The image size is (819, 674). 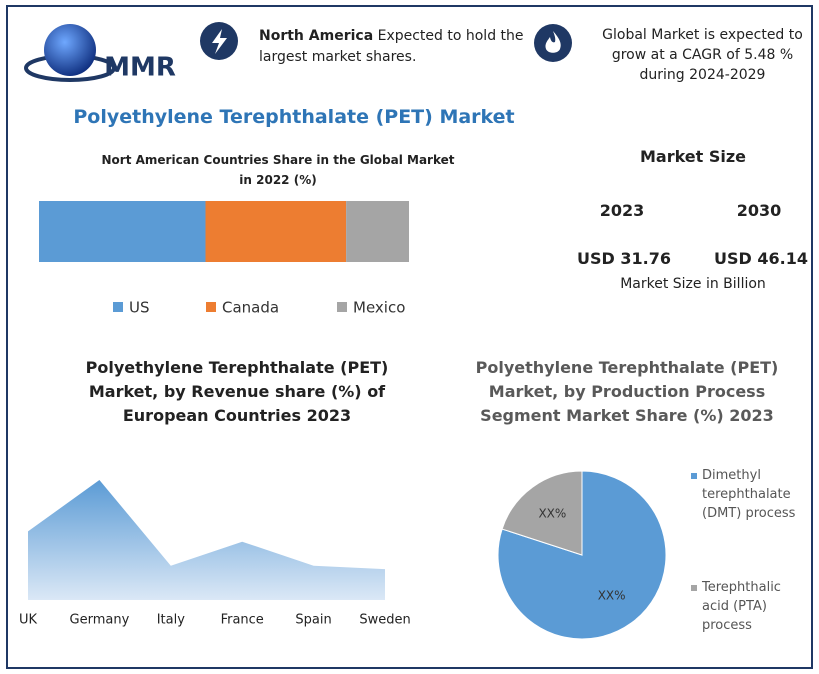 What do you see at coordinates (139, 308) in the screenshot?
I see `legend-label: US` at bounding box center [139, 308].